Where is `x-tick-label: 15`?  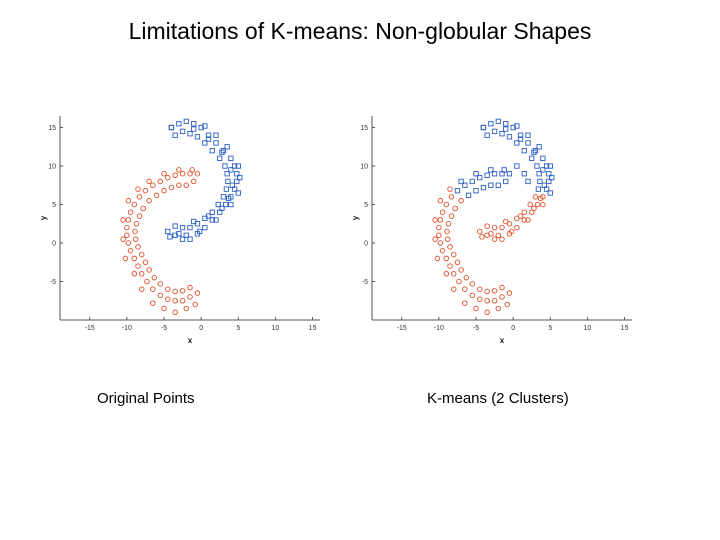 x-tick-label: 15 is located at coordinates (313, 328).